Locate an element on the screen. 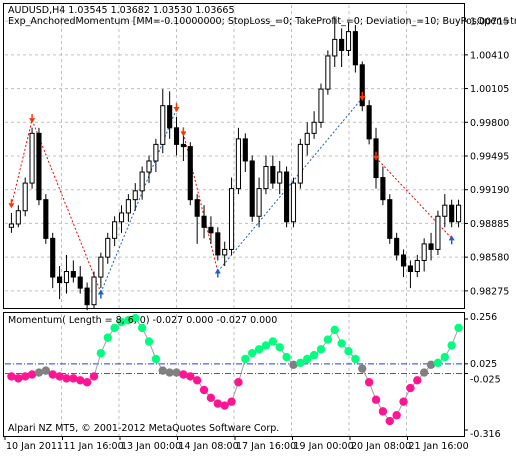  time-tick-label: 17 Jan 16:00 is located at coordinates (266, 446).